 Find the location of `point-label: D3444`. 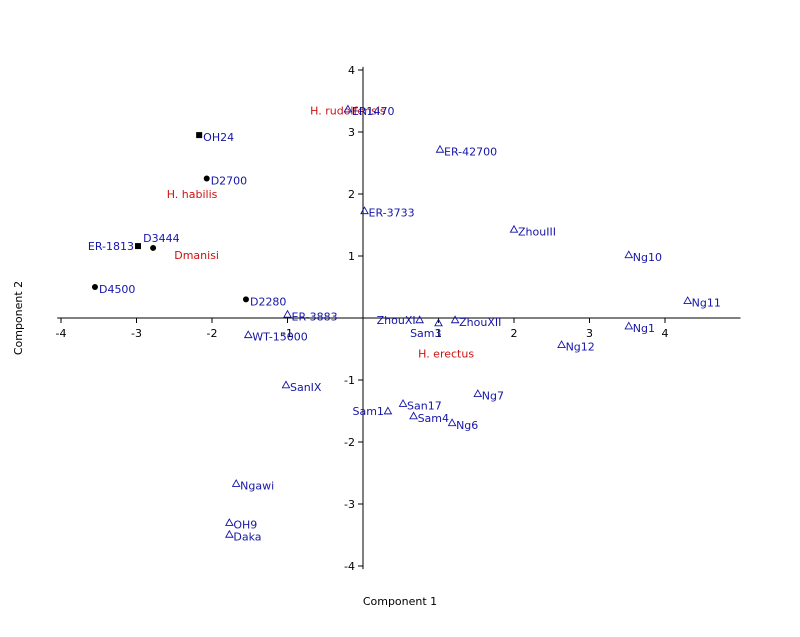

point-label: D3444 is located at coordinates (161, 238).